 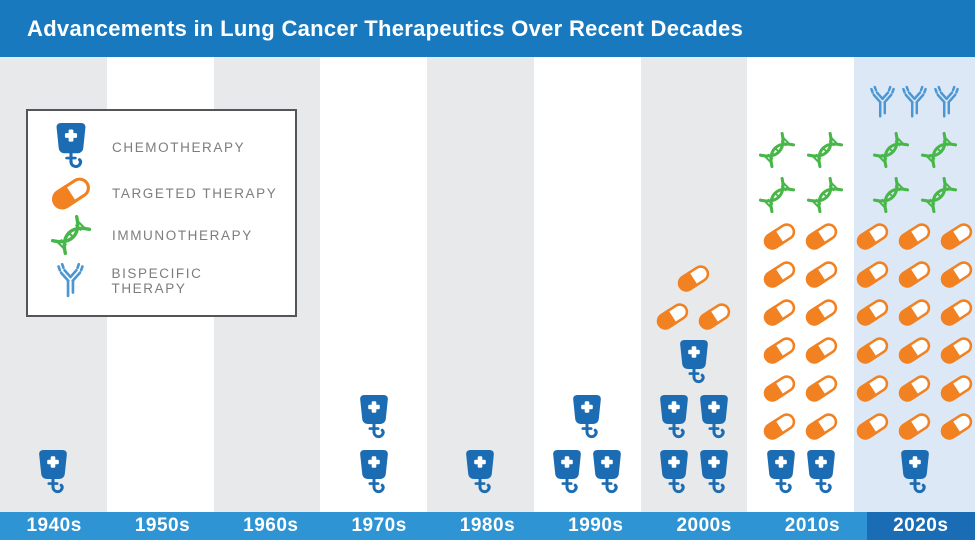 I want to click on decade-label-1990s: 1990s, so click(x=596, y=525).